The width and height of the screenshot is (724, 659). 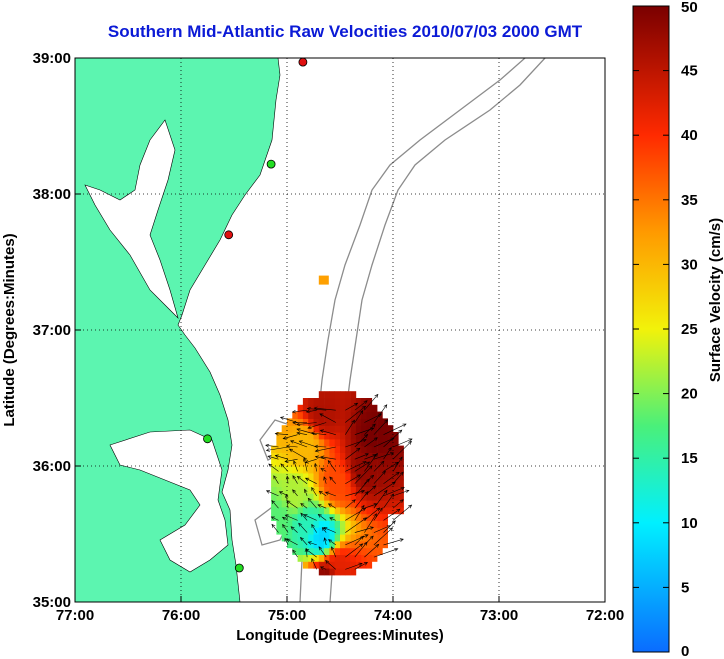 What do you see at coordinates (131, 219) in the screenshot?
I see `chesapeake-bay` at bounding box center [131, 219].